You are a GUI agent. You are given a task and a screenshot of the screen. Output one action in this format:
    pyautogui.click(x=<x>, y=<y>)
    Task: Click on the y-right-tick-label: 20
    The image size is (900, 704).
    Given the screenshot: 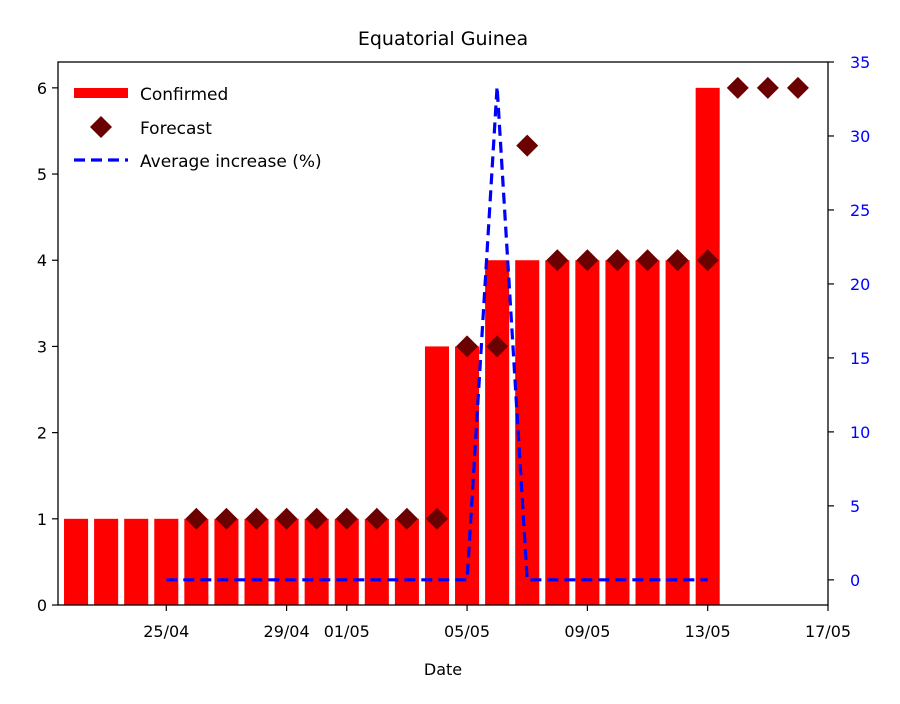 What is the action you would take?
    pyautogui.click(x=860, y=284)
    